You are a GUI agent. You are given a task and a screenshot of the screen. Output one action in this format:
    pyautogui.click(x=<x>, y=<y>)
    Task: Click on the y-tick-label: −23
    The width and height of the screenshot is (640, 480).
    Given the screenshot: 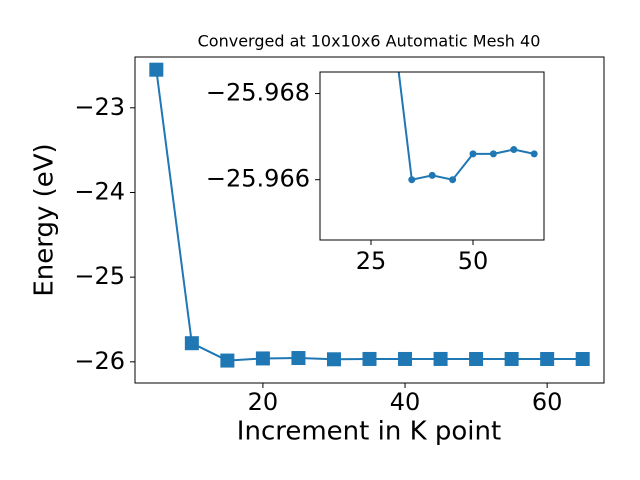 What is the action you would take?
    pyautogui.click(x=99, y=107)
    